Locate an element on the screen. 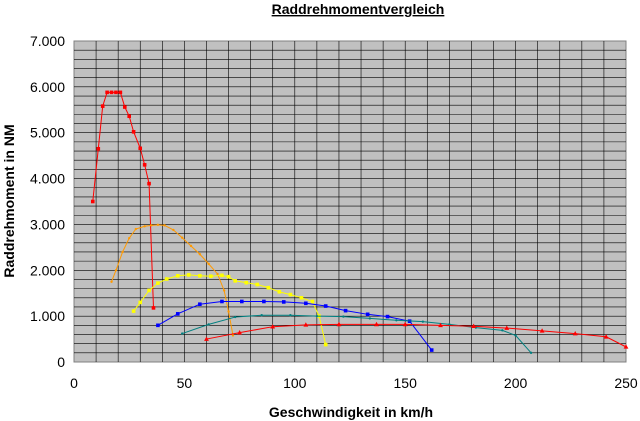 This screenshot has width=640, height=421. x-tick-label: 250 is located at coordinates (626, 383).